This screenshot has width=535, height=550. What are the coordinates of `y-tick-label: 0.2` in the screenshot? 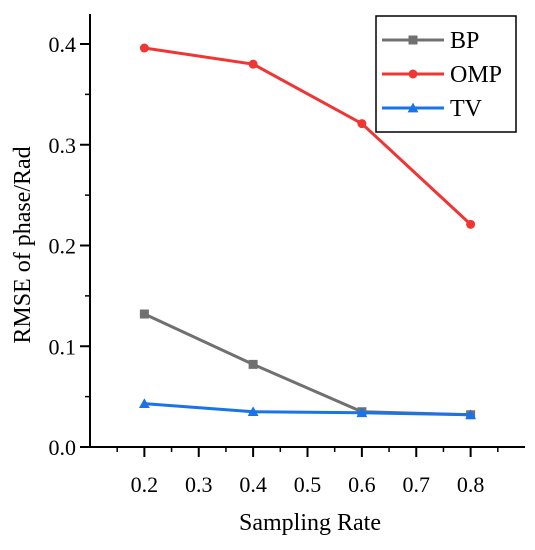 It's located at (63, 246).